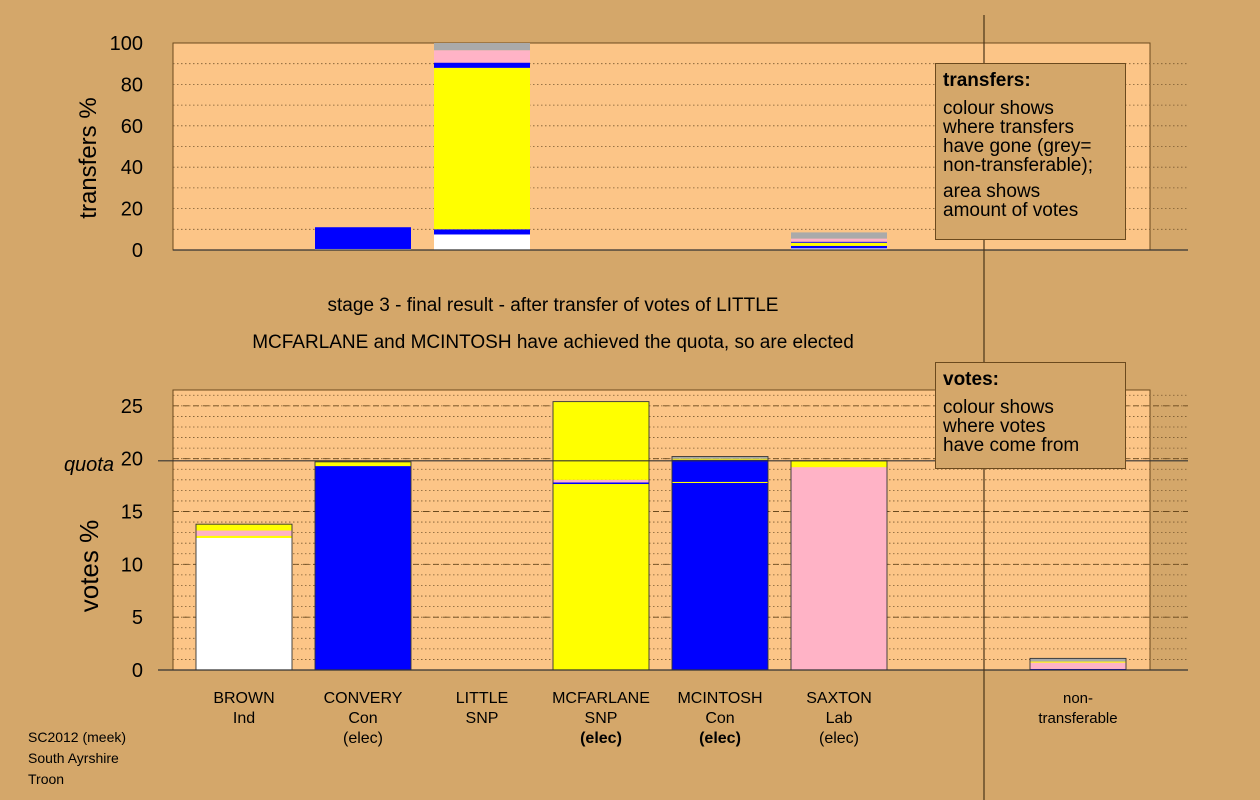 The height and width of the screenshot is (800, 1260). What do you see at coordinates (971, 379) in the screenshot?
I see `votes-legend-title: votes:` at bounding box center [971, 379].